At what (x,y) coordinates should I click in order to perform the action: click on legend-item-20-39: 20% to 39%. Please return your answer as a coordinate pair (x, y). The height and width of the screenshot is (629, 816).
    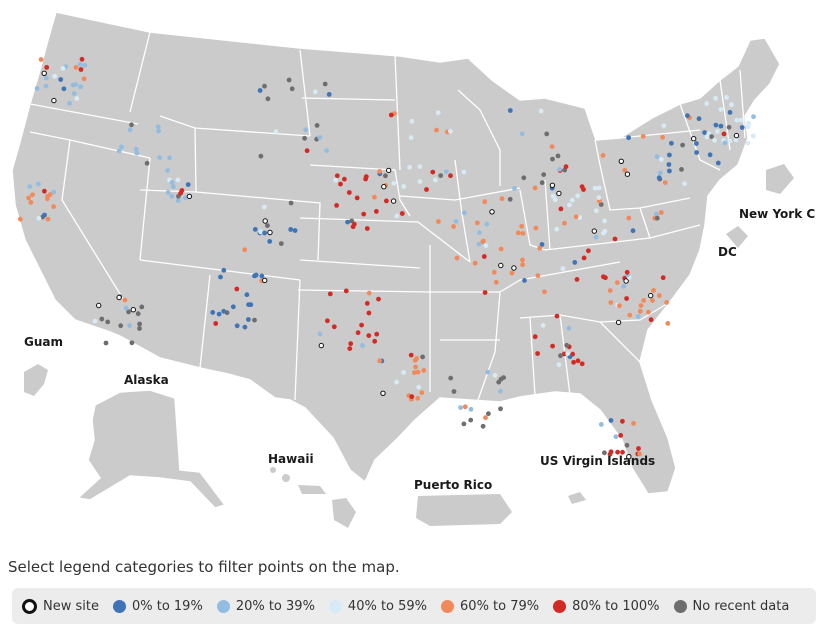
    Looking at the image, I should click on (266, 606).